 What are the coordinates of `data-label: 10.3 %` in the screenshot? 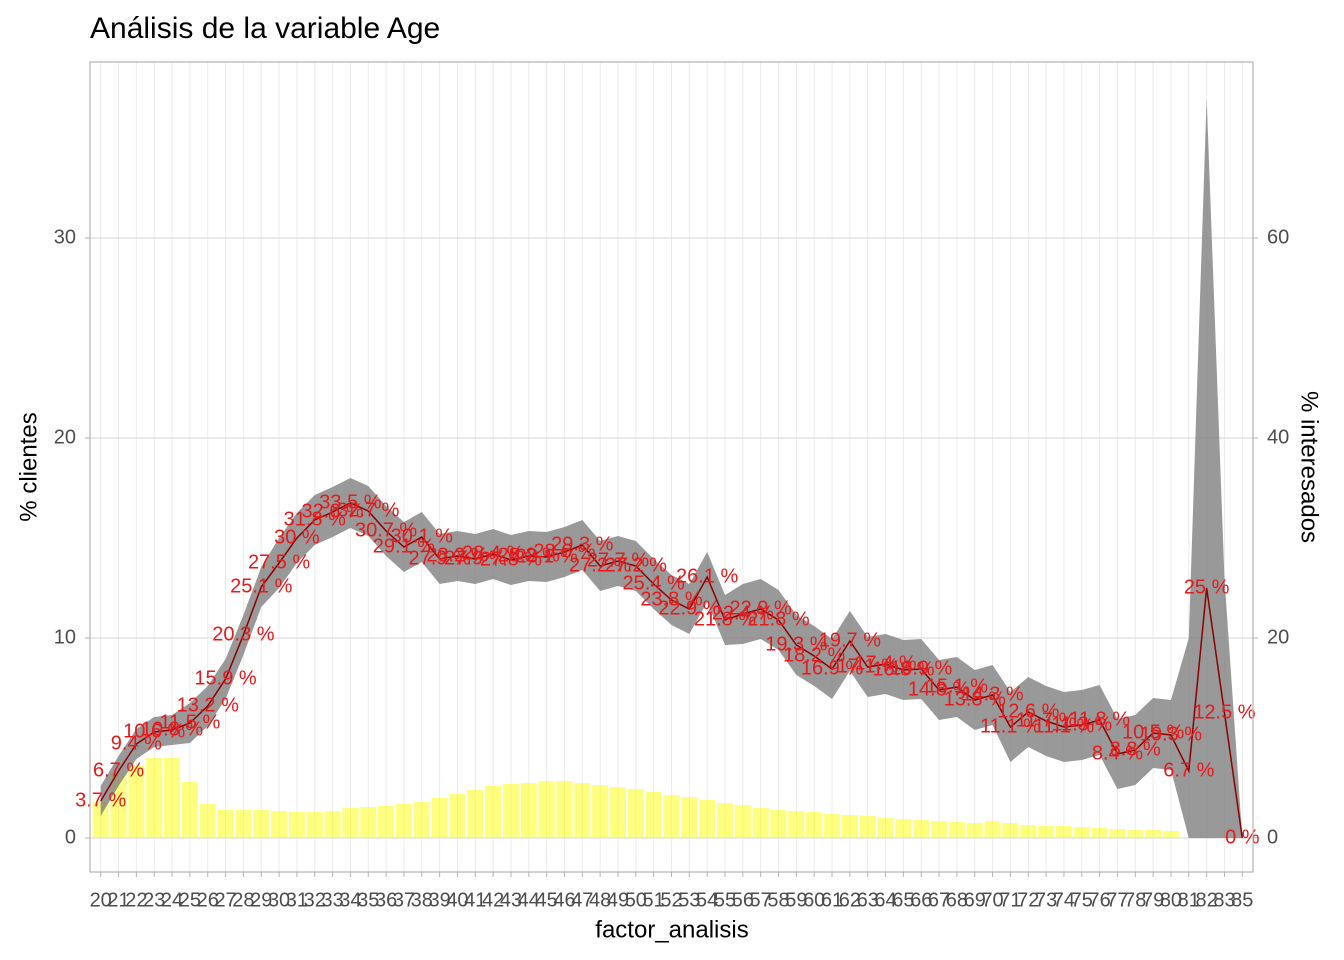 It's located at (1171, 734).